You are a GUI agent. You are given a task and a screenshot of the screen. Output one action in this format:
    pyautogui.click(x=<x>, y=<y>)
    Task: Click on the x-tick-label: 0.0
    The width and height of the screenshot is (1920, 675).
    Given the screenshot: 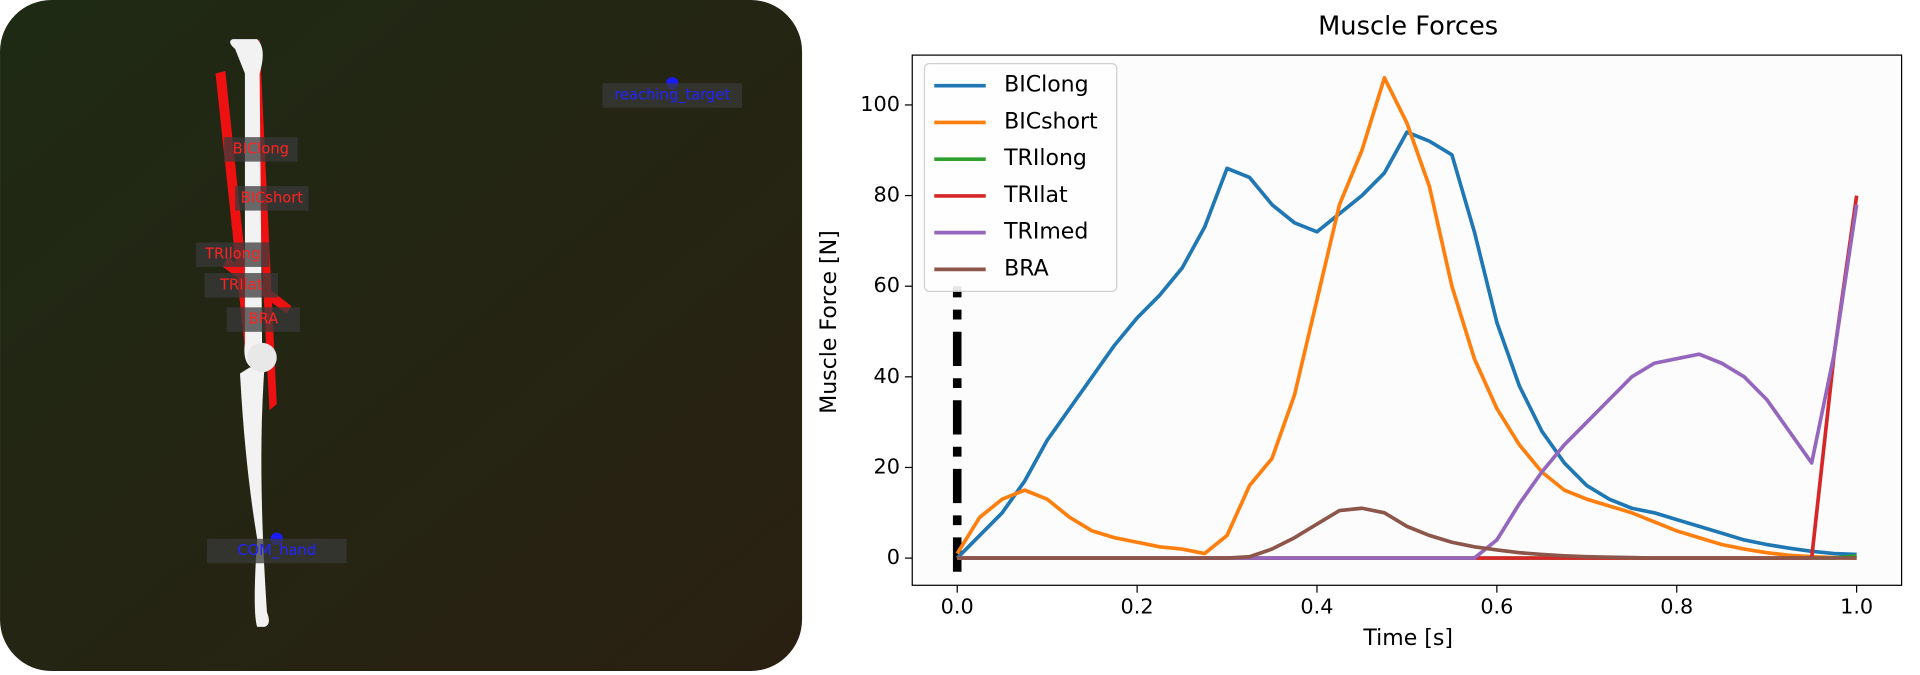 What is the action you would take?
    pyautogui.click(x=957, y=606)
    